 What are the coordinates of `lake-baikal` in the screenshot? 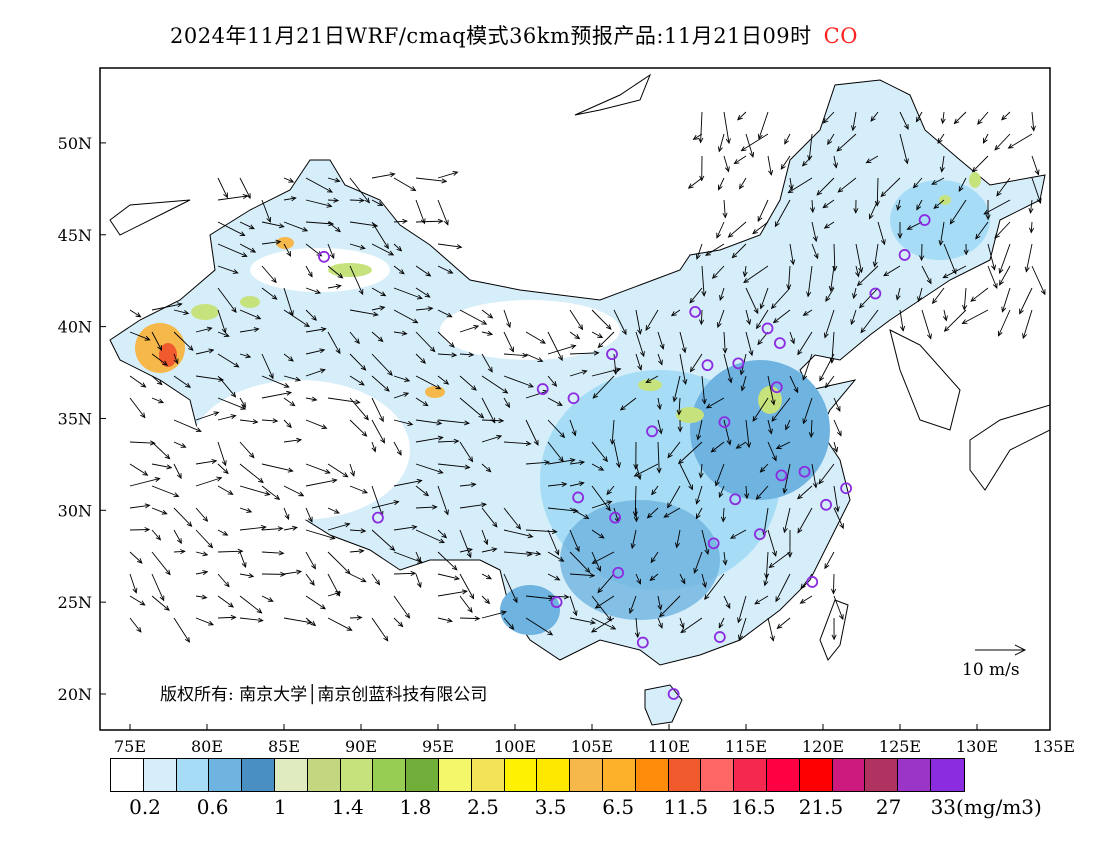 It's located at (613, 94).